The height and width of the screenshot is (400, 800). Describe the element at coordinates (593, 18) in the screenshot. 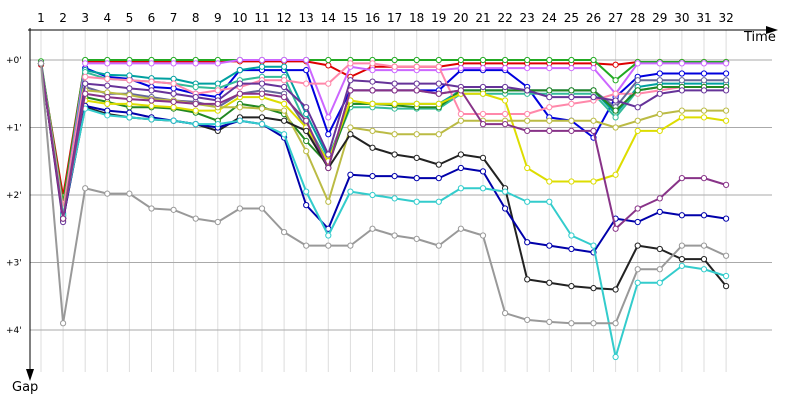

I see `x-tick-label: 26` at that location.